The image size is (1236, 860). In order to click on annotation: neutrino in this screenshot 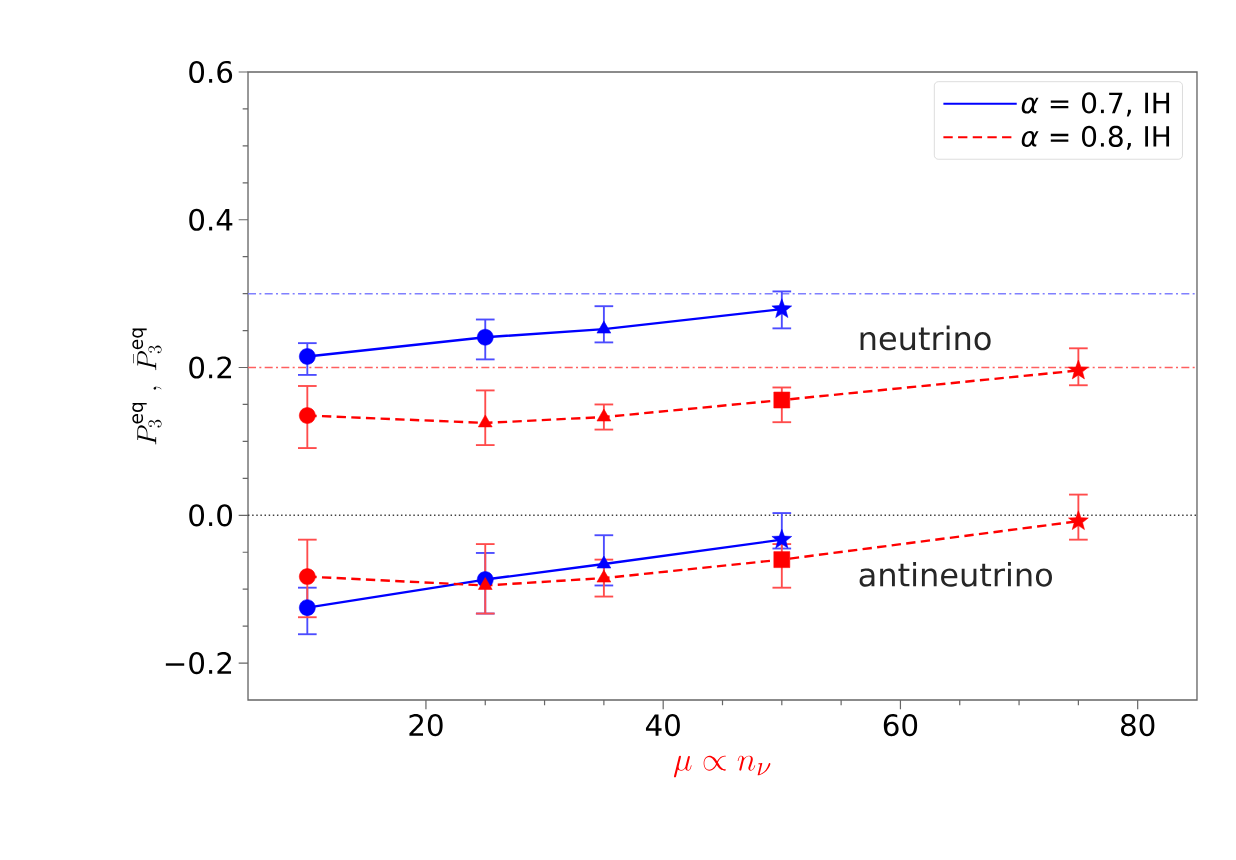, I will do `click(925, 338)`.